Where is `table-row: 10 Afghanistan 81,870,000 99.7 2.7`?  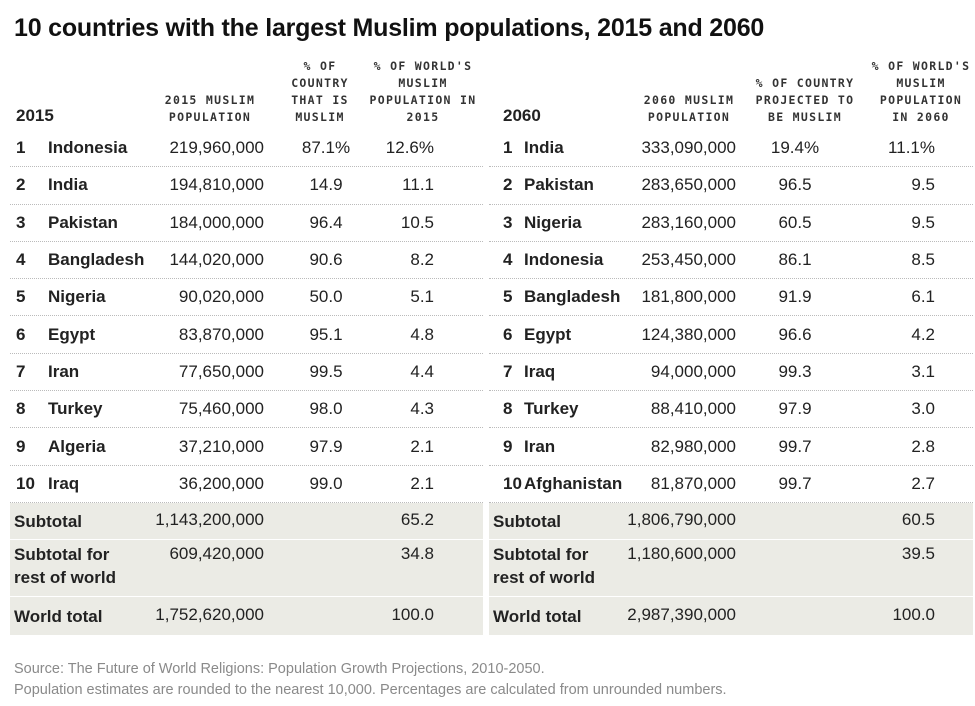
table-row: 10 Afghanistan 81,870,000 99.7 2.7 is located at coordinates (731, 484).